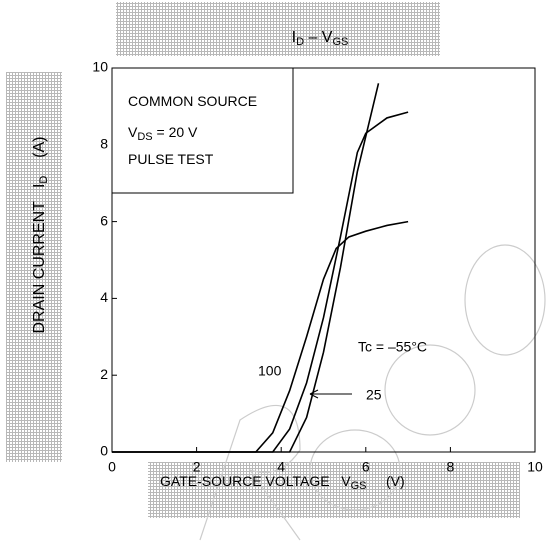 This screenshot has height=546, width=549. I want to click on series-label: Tc = –55°C, so click(392, 347).